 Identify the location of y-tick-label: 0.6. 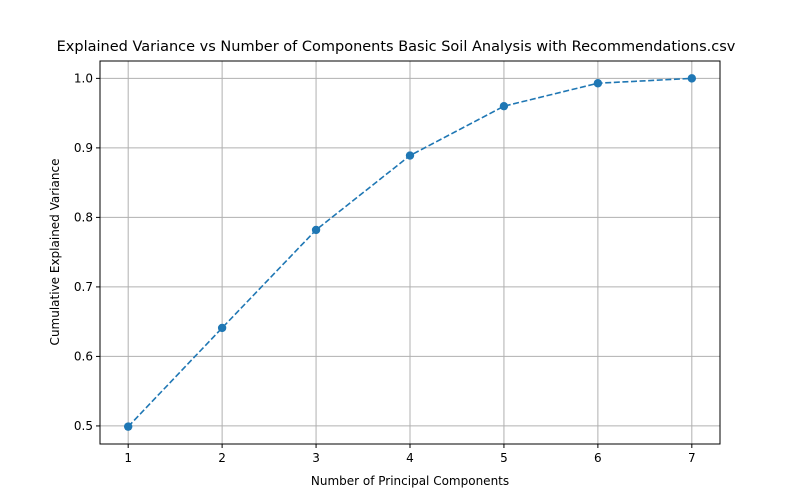
(83, 356).